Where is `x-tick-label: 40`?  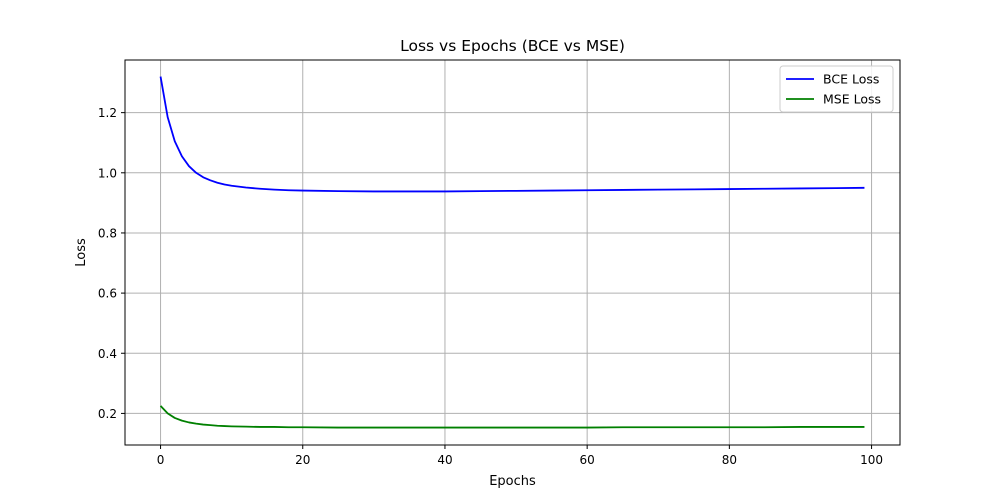 x-tick-label: 40 is located at coordinates (444, 460).